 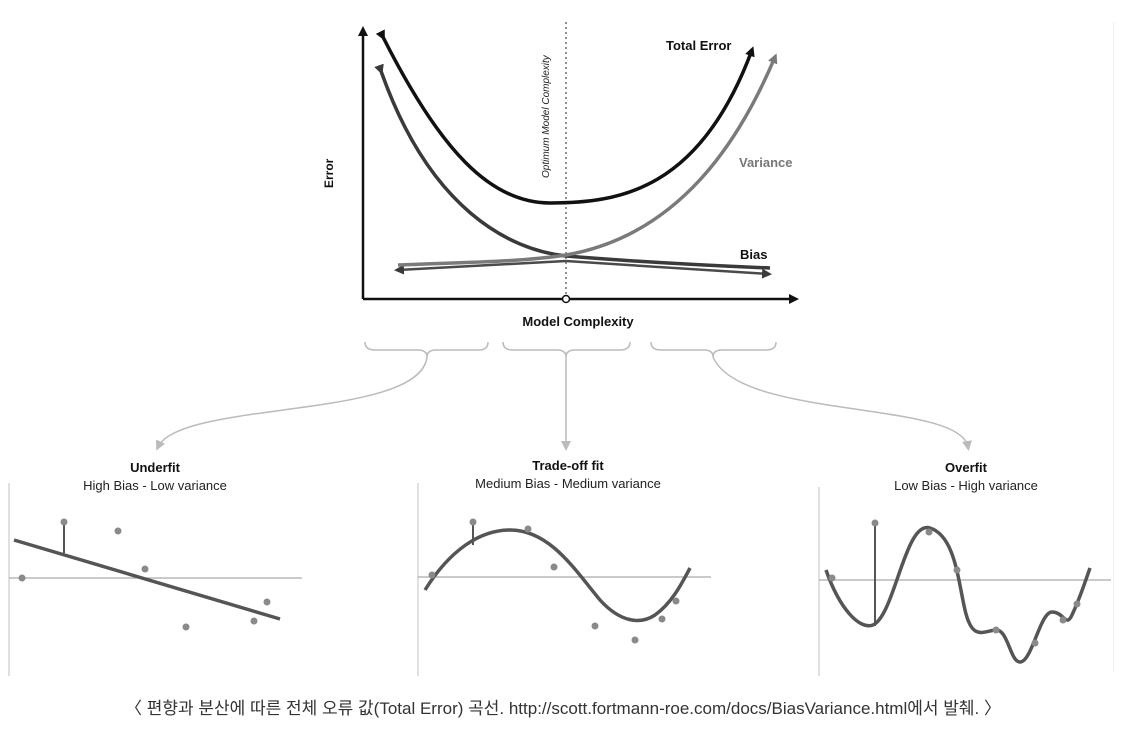 What do you see at coordinates (426, 349) in the screenshot?
I see `brace-left` at bounding box center [426, 349].